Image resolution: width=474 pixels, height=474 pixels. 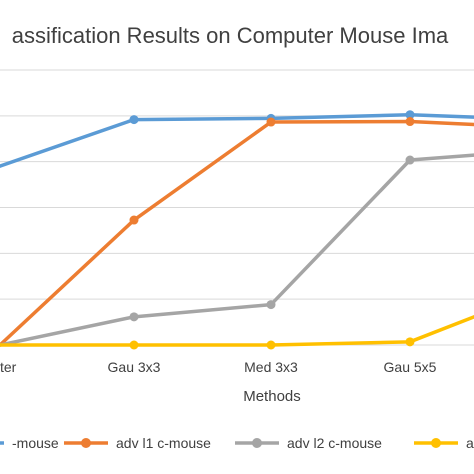 I want to click on x-tick-label: Gau 3x3, so click(x=134, y=367).